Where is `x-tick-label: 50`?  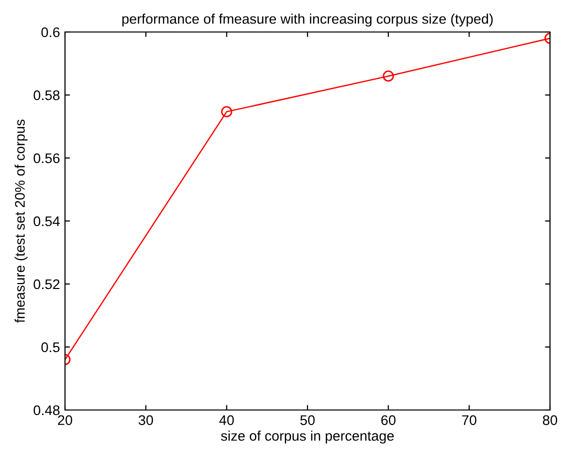
x-tick-label: 50 is located at coordinates (307, 420).